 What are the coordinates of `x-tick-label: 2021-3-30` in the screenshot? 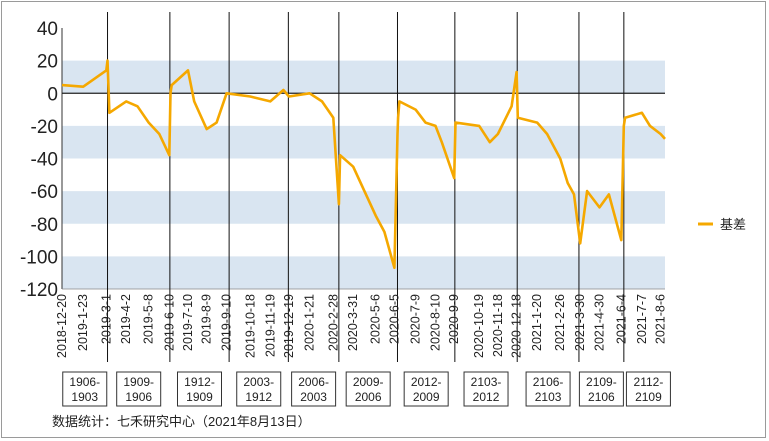 It's located at (580, 322).